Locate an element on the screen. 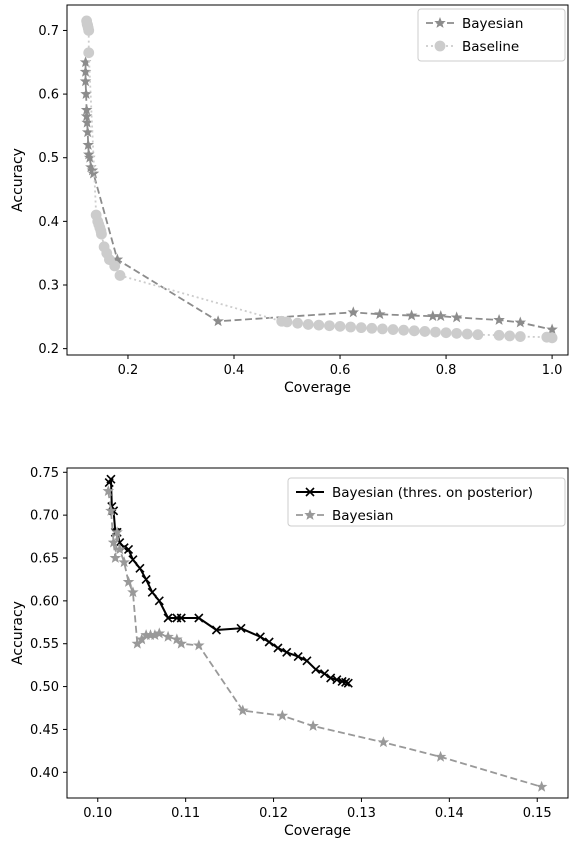 The image size is (578, 848). legend-item-0: Bayesian (thres. on posterior) is located at coordinates (414, 493).